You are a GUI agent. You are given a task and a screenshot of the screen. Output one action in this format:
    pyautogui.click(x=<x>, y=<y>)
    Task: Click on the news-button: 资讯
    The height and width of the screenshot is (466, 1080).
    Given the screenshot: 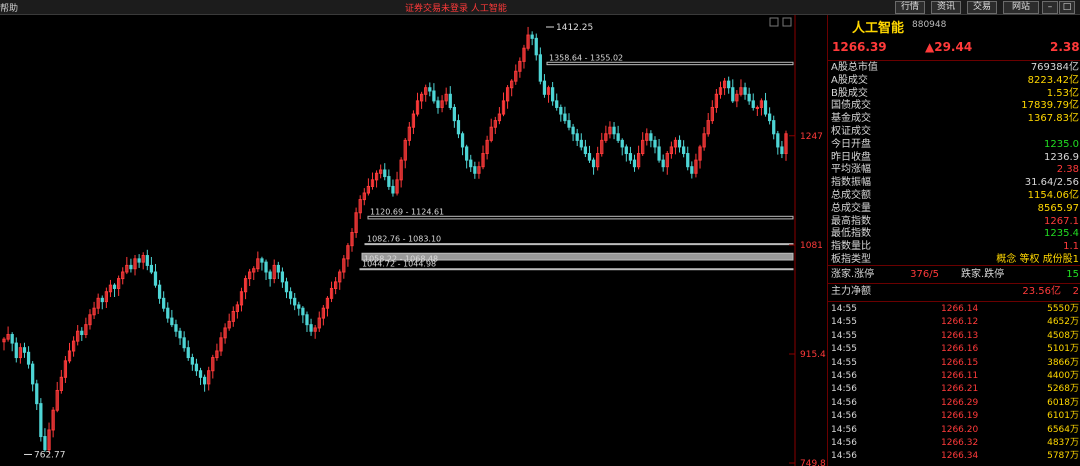 What is the action you would take?
    pyautogui.click(x=946, y=7)
    